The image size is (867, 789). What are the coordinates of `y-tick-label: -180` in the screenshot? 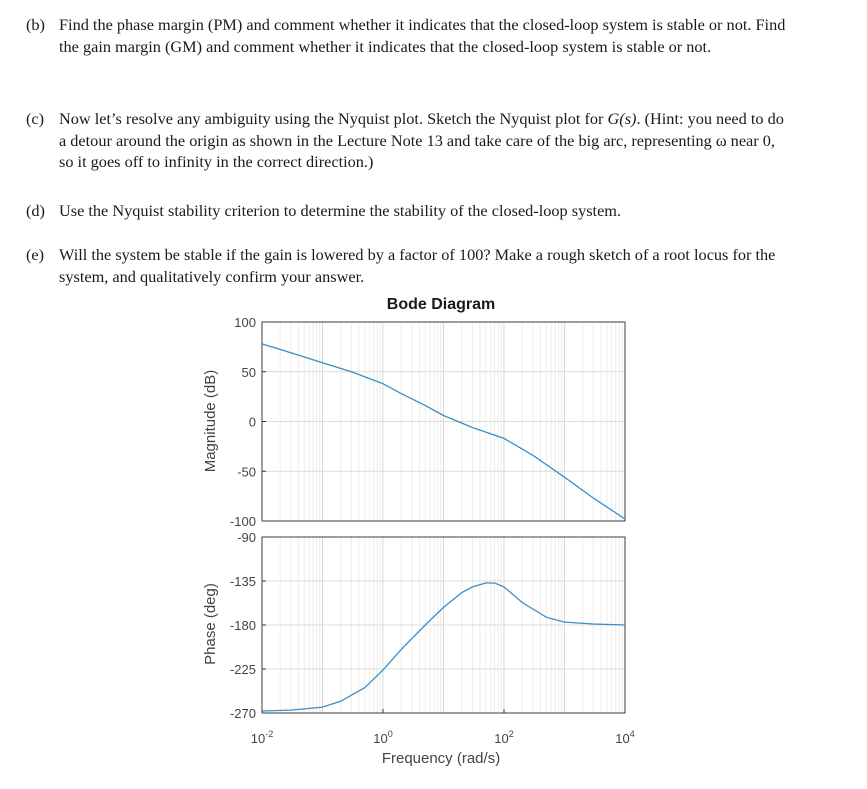 It's located at (243, 625).